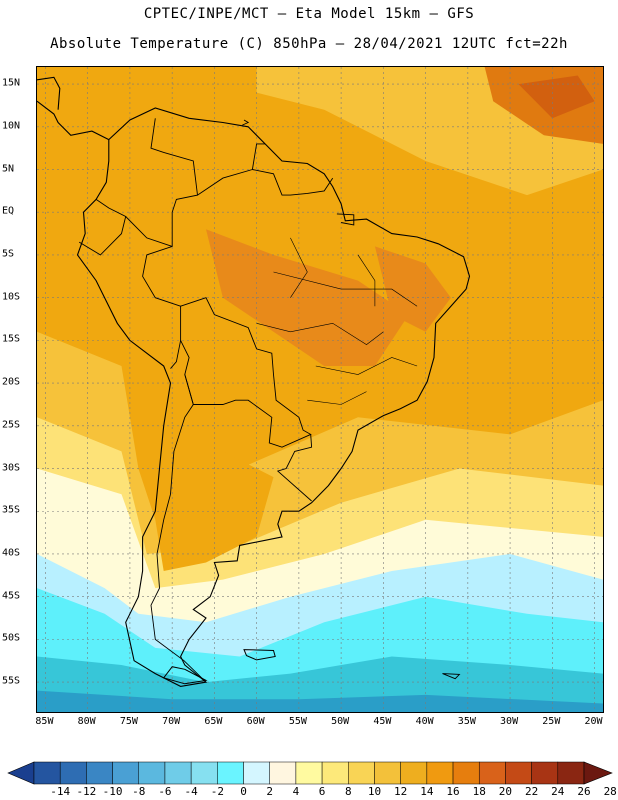 The width and height of the screenshot is (618, 800). What do you see at coordinates (11, 297) in the screenshot?
I see `lat-label: 10S` at bounding box center [11, 297].